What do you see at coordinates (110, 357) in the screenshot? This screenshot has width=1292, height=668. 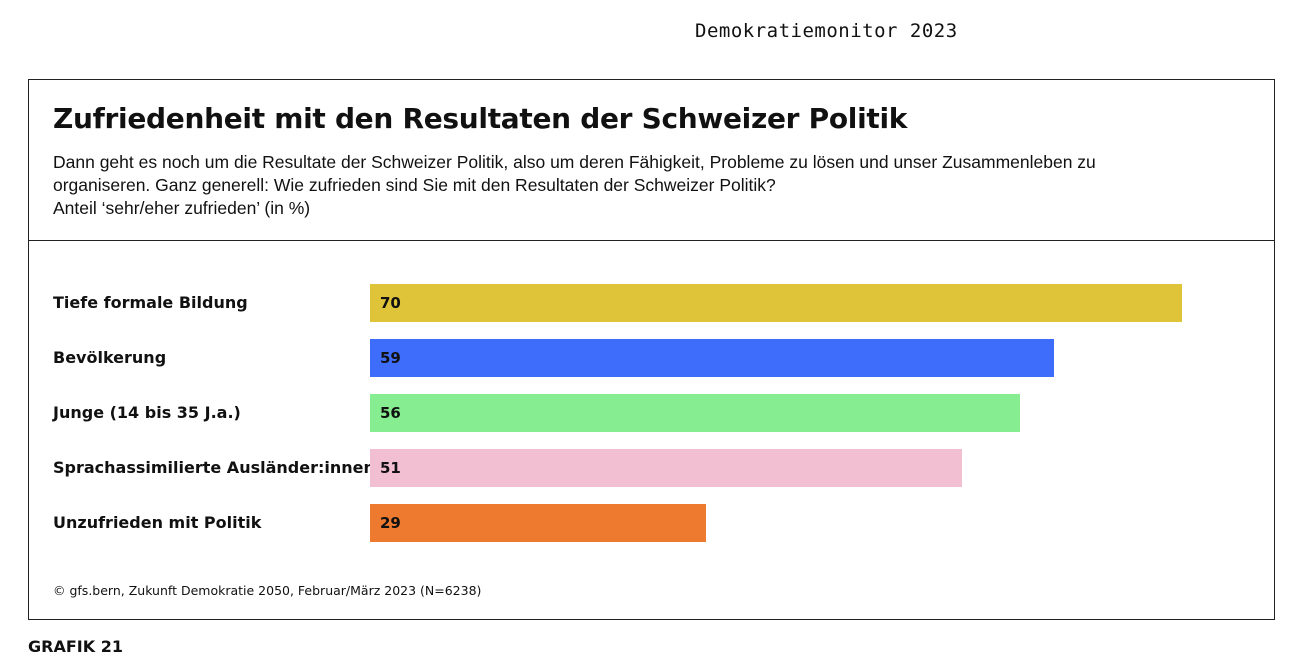 I see `category-label: Bevölkerung` at bounding box center [110, 357].